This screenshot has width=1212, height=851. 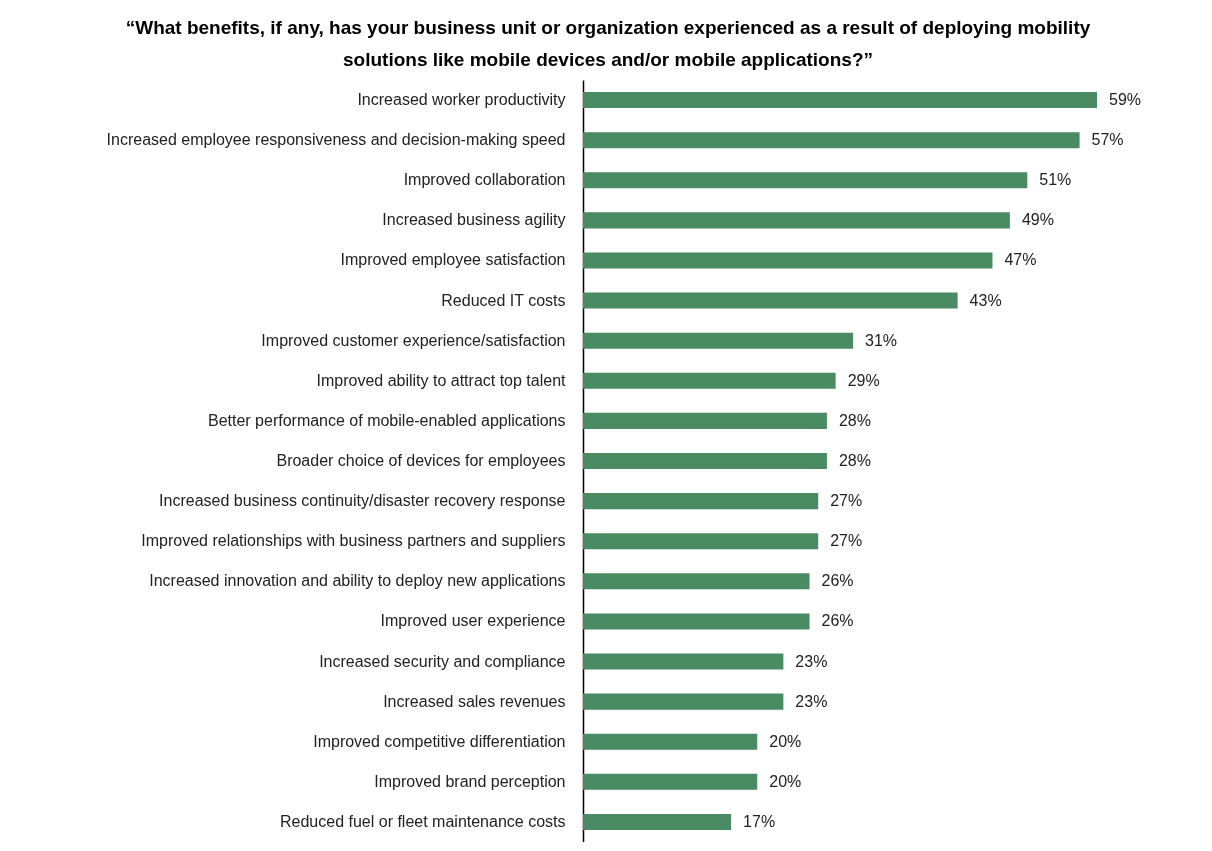 I want to click on y-tick-label: Improved relationships with business partners and suppliers, so click(x=353, y=541).